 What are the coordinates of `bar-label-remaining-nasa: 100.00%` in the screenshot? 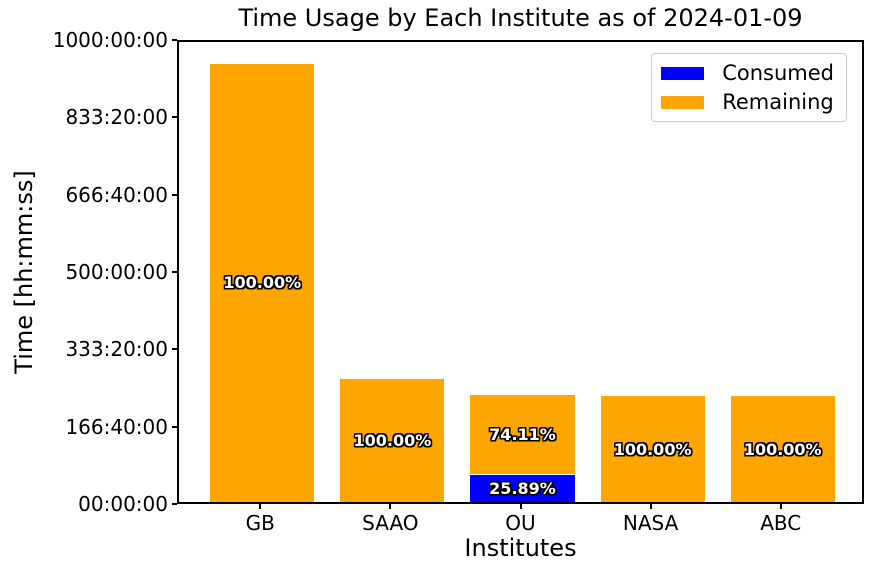 It's located at (652, 449).